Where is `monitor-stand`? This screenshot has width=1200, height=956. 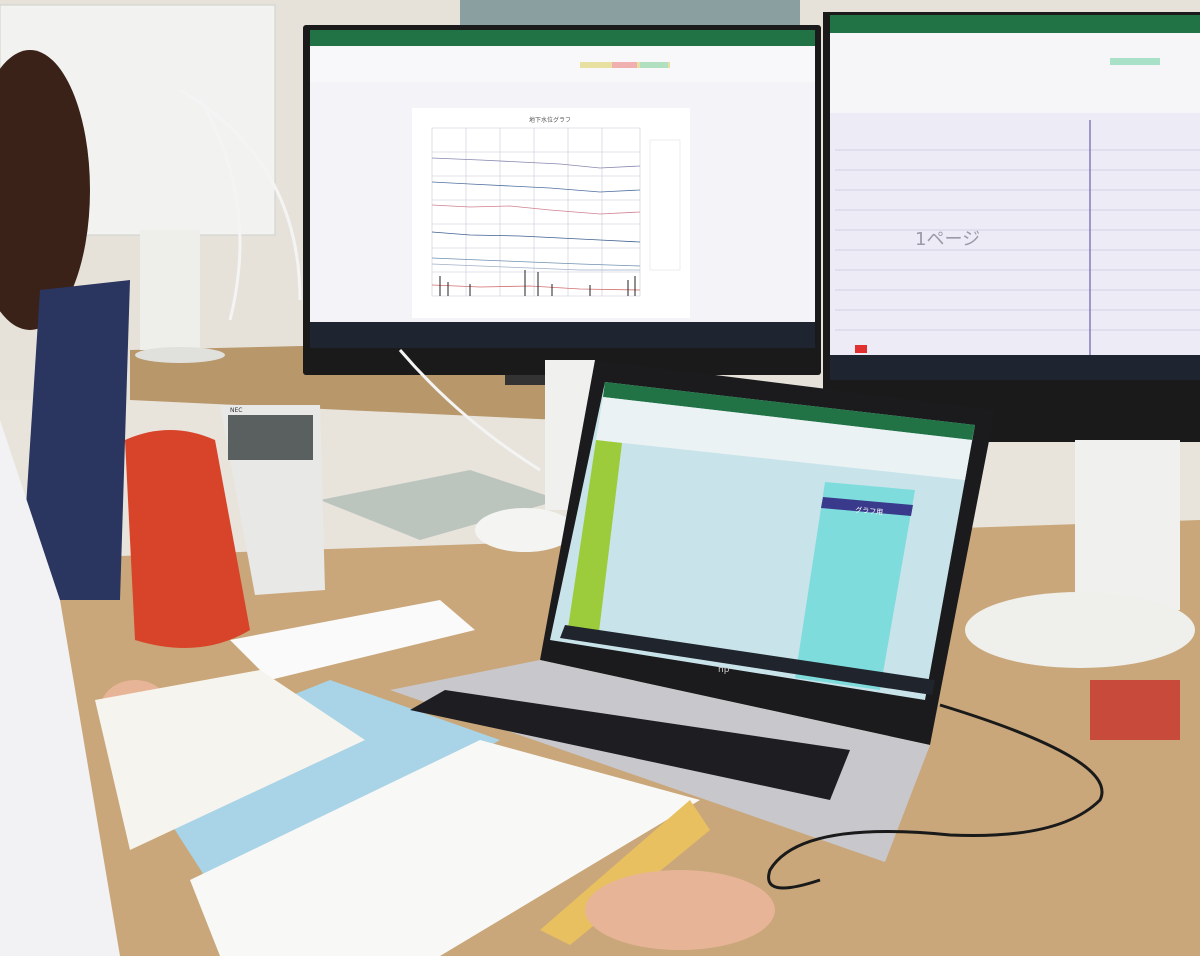 monitor-stand is located at coordinates (1127, 525).